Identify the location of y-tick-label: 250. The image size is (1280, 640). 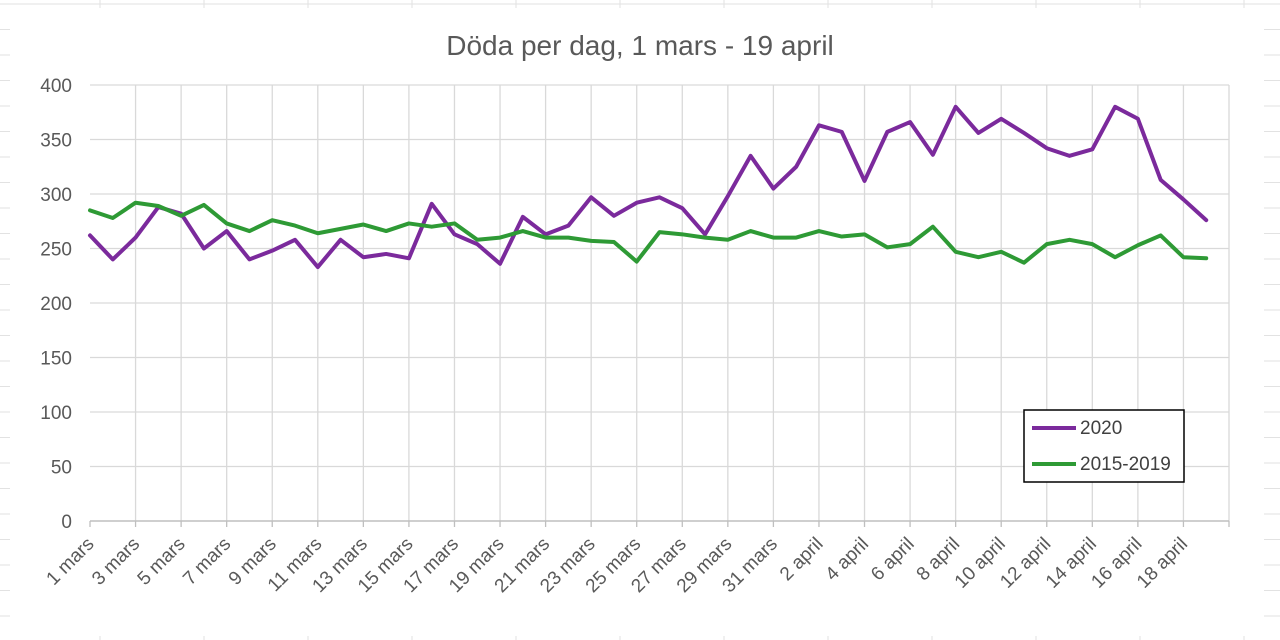
(56, 250).